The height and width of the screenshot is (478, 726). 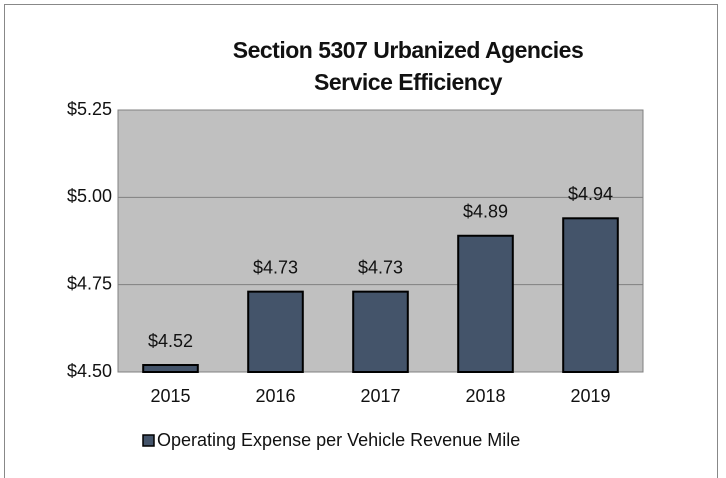 What do you see at coordinates (170, 341) in the screenshot?
I see `data-label: $4.52` at bounding box center [170, 341].